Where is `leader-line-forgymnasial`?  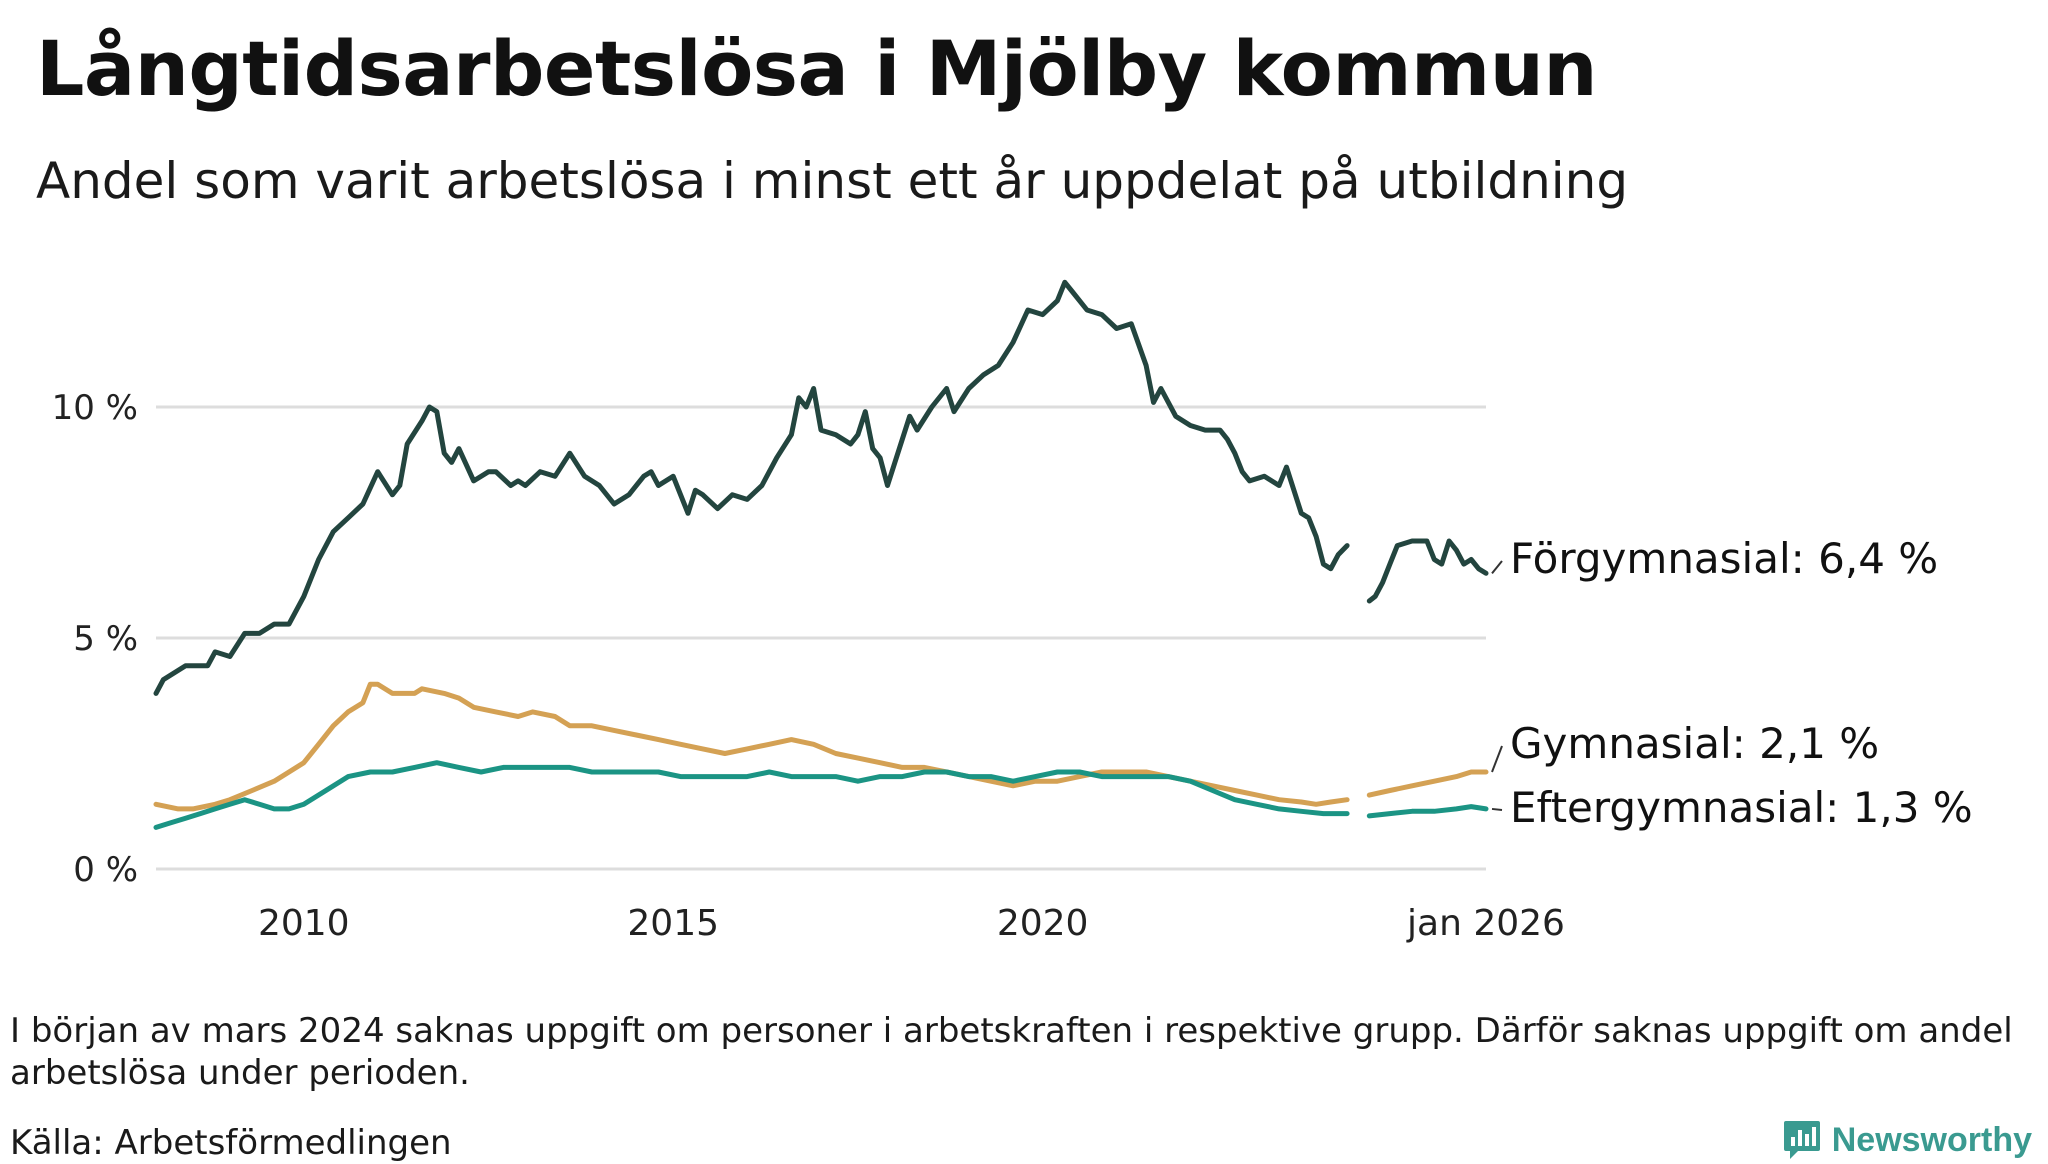 leader-line-forgymnasial is located at coordinates (1497, 567).